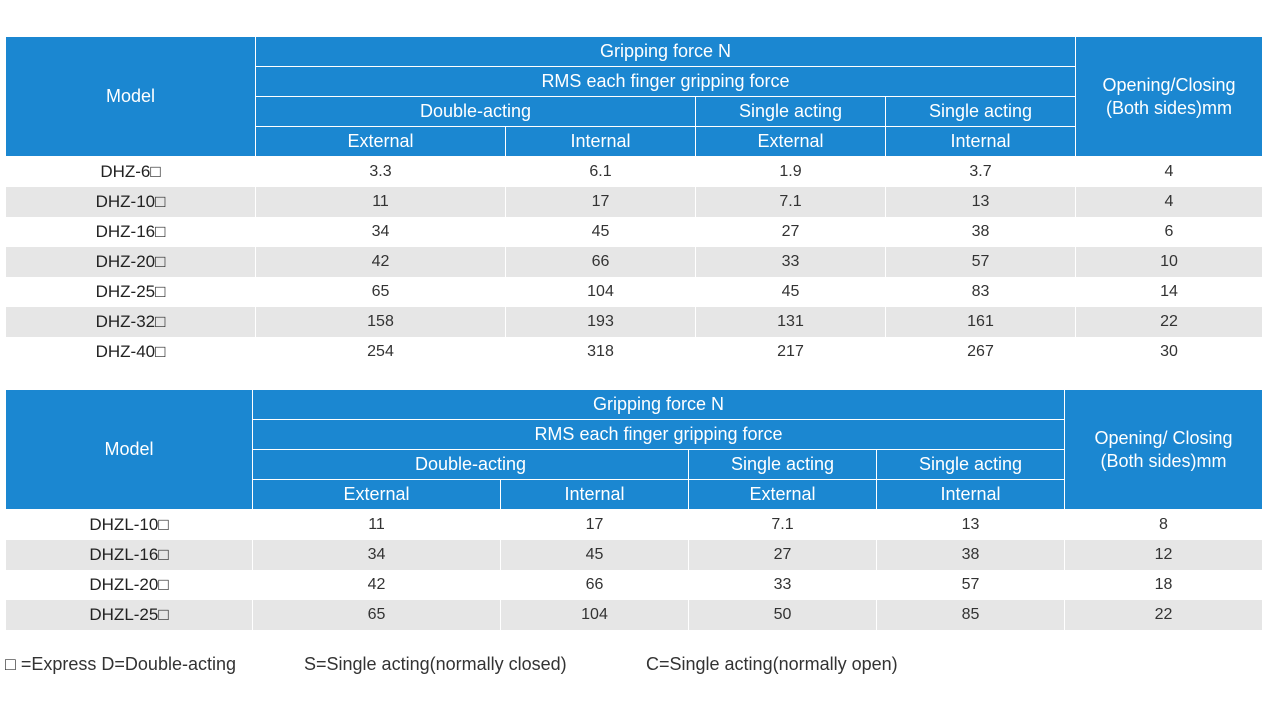 The image size is (1277, 718). Describe the element at coordinates (130, 171) in the screenshot. I see `model-cell: DHZ-6□` at that location.